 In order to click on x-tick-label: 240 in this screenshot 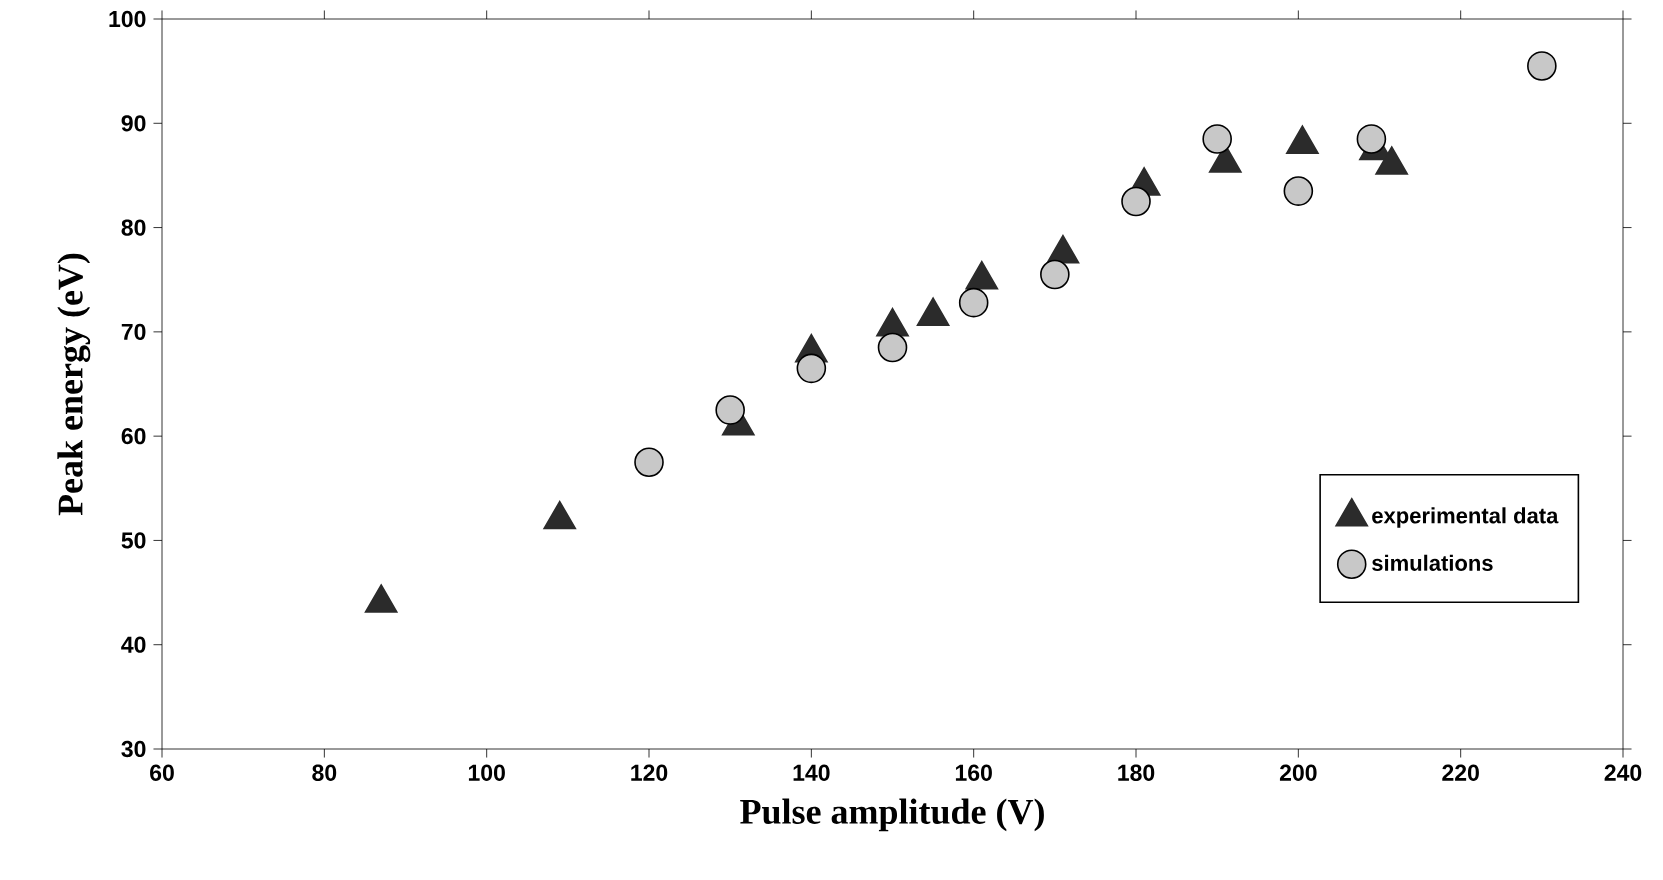, I will do `click(1623, 772)`.